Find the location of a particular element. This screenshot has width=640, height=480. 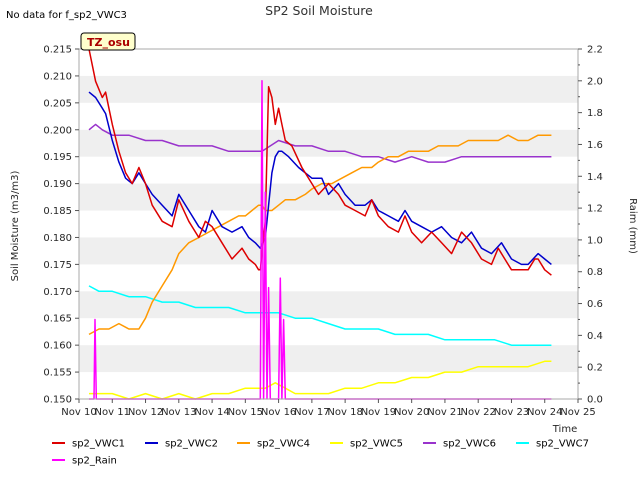

x-axis-label: Time is located at coordinates (564, 429).